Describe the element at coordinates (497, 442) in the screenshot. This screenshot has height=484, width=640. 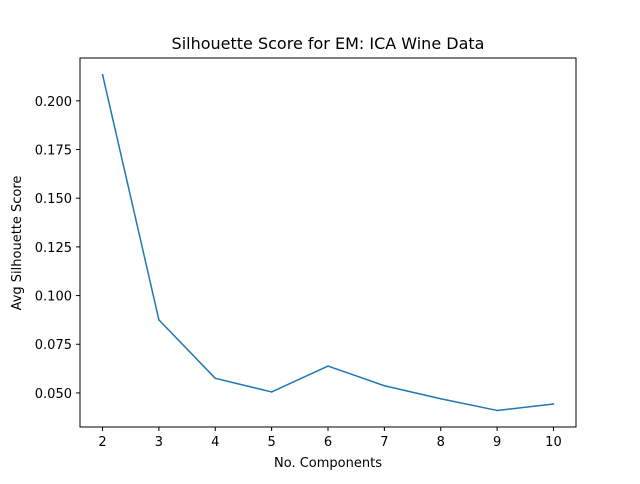
I see `x-tick-label: 9` at that location.